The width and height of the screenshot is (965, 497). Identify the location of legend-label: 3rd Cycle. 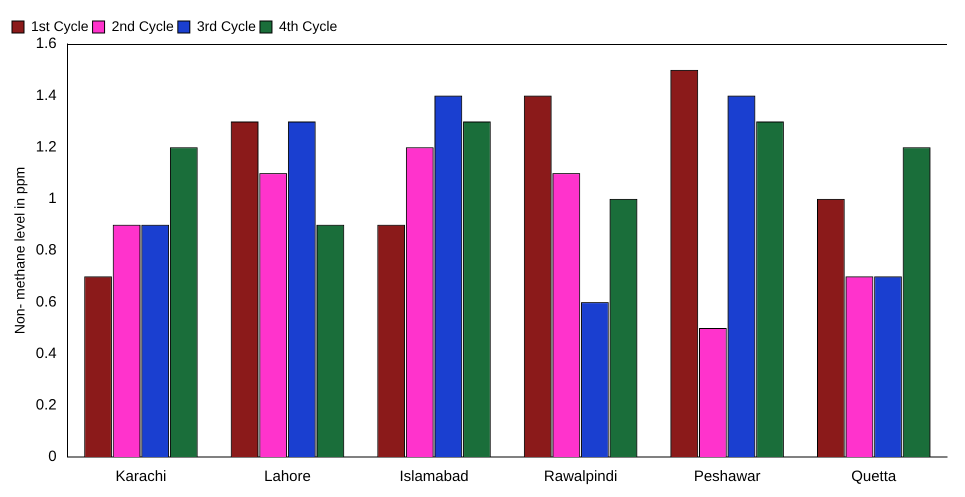
(226, 26).